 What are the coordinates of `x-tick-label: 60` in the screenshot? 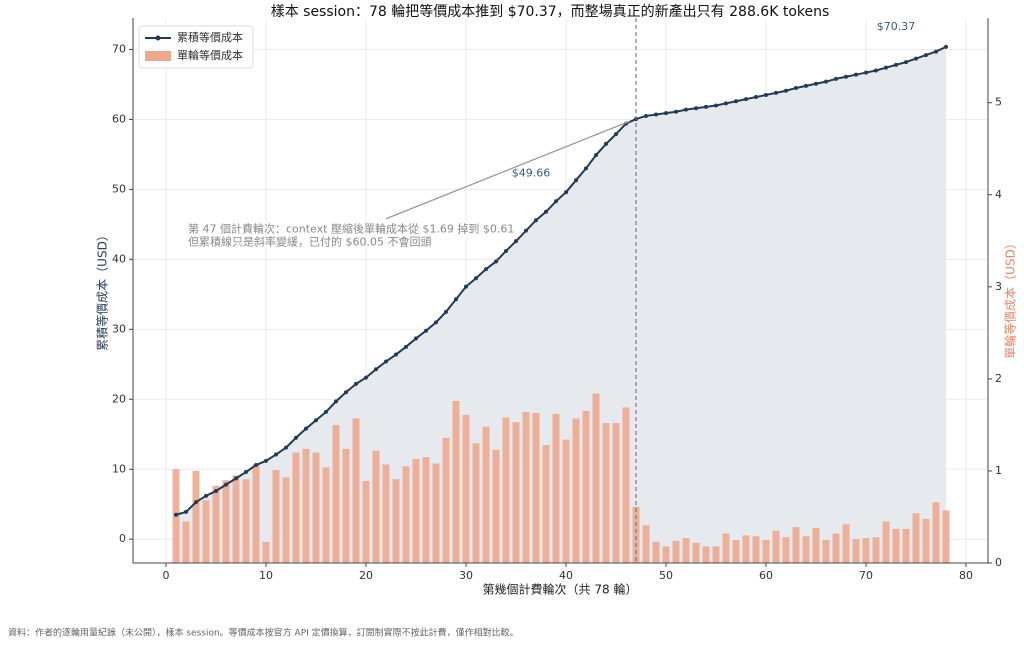 It's located at (766, 575).